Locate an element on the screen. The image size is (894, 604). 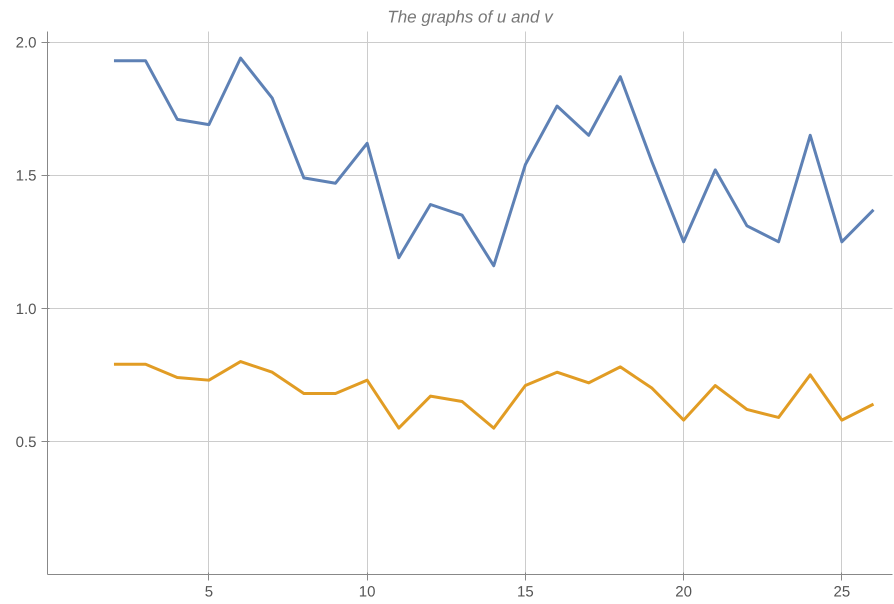
y-tick-label: 0.5 is located at coordinates (26, 442).